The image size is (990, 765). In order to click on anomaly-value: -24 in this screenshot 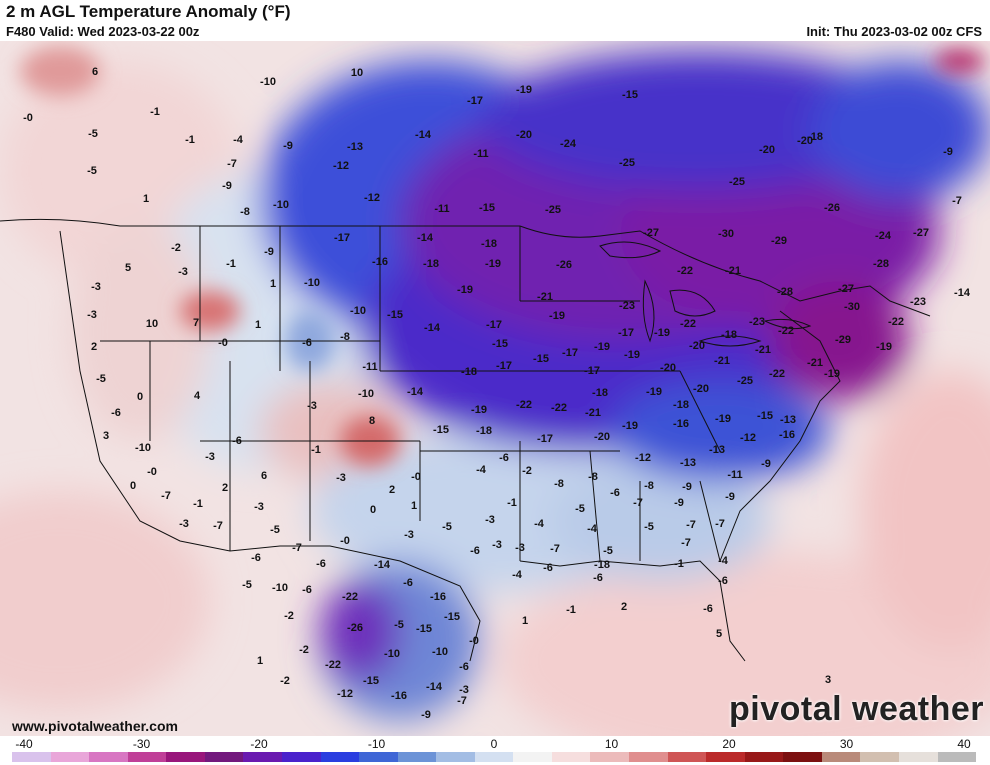, I will do `click(568, 144)`.